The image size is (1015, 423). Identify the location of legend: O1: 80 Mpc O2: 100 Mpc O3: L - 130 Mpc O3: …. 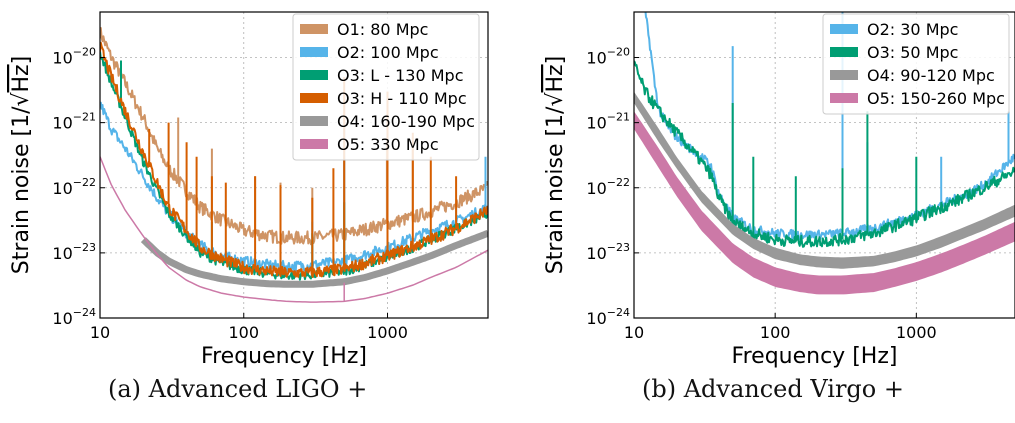
(386, 87).